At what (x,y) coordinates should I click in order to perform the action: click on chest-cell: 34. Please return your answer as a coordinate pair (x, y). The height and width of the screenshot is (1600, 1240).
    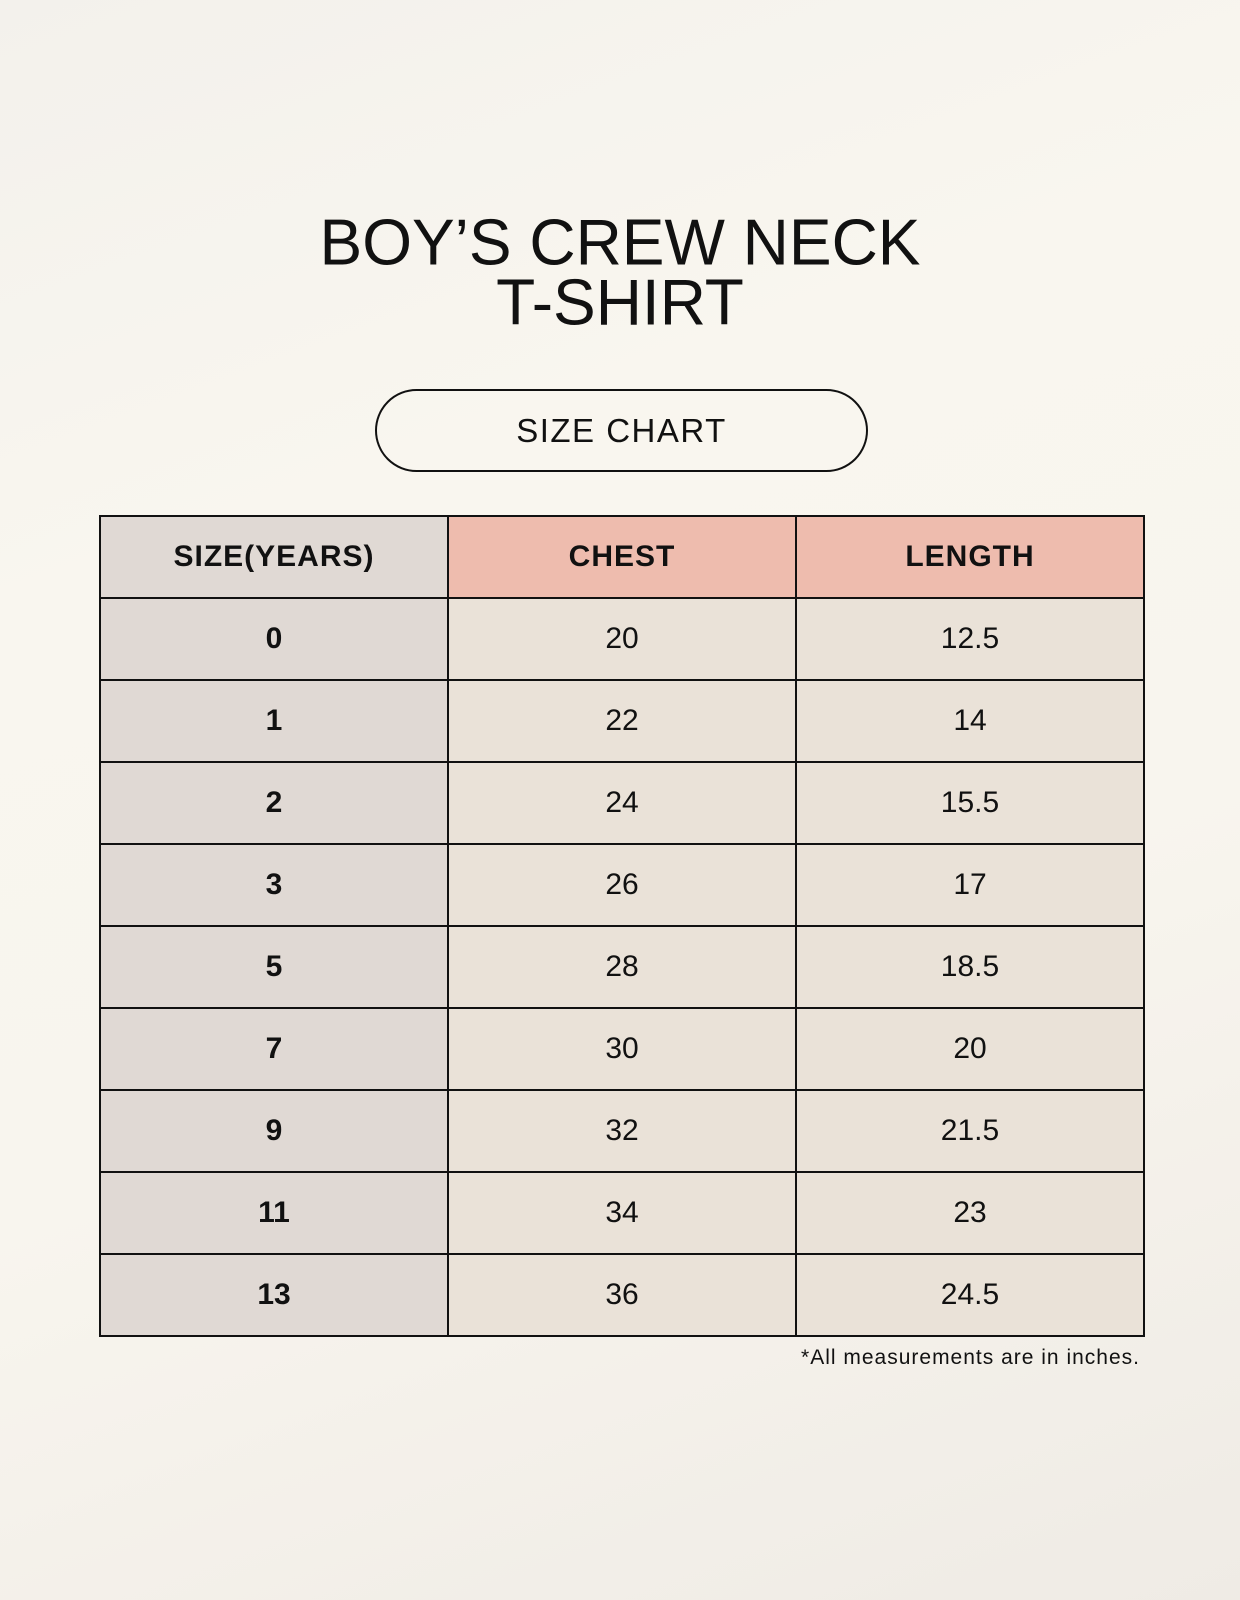
    Looking at the image, I should click on (622, 1213).